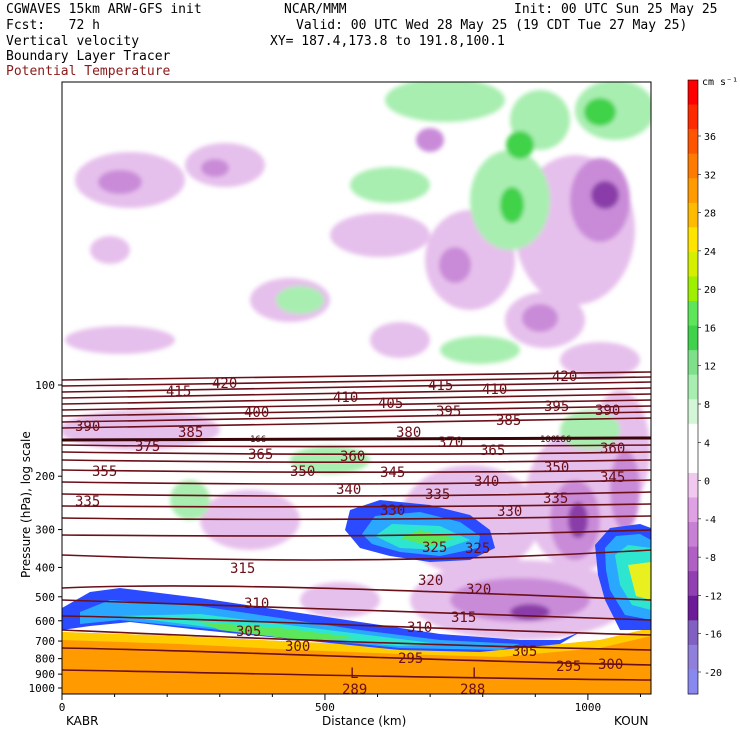  I want to click on y-tick-label: 400, so click(45, 567).